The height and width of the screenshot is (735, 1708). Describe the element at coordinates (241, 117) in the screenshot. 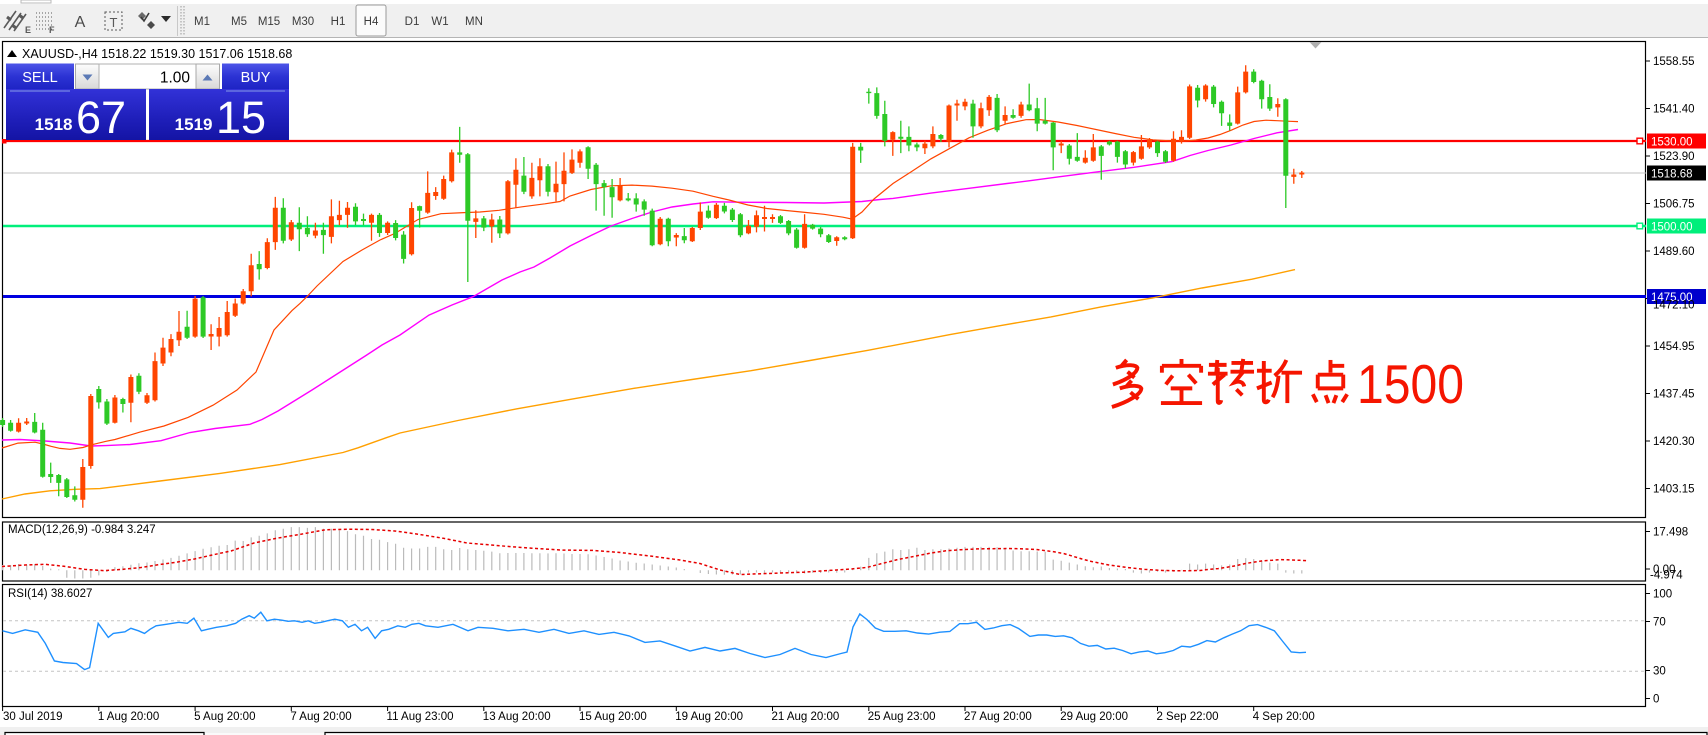

I see `svg-text: 15` at that location.